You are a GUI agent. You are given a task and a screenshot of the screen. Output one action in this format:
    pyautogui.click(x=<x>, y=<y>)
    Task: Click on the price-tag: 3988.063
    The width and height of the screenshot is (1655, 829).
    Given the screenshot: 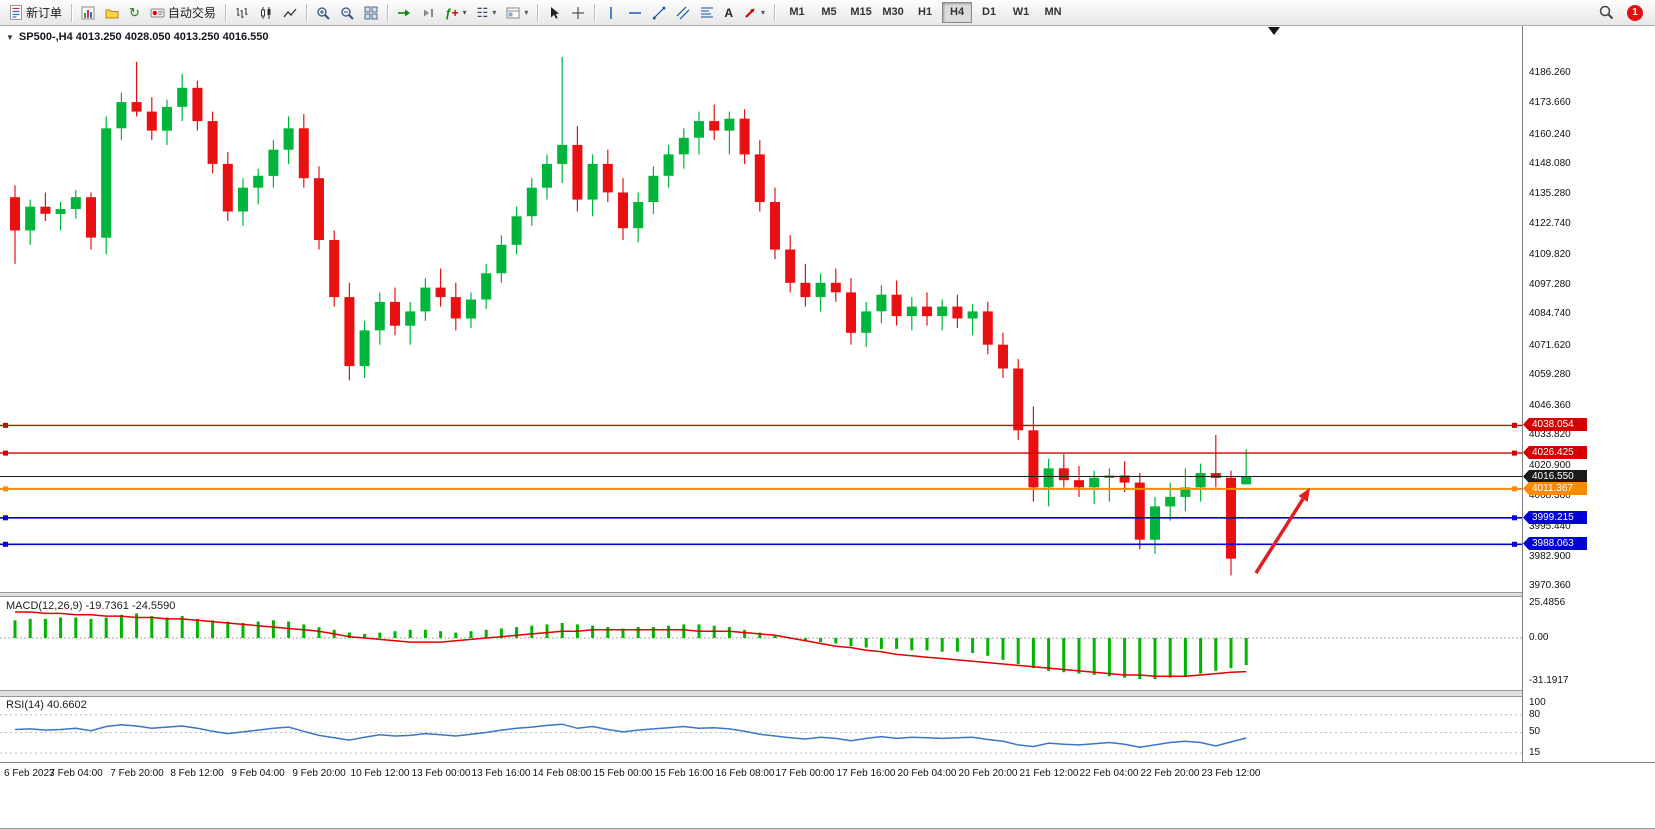 What is the action you would take?
    pyautogui.click(x=1555, y=543)
    